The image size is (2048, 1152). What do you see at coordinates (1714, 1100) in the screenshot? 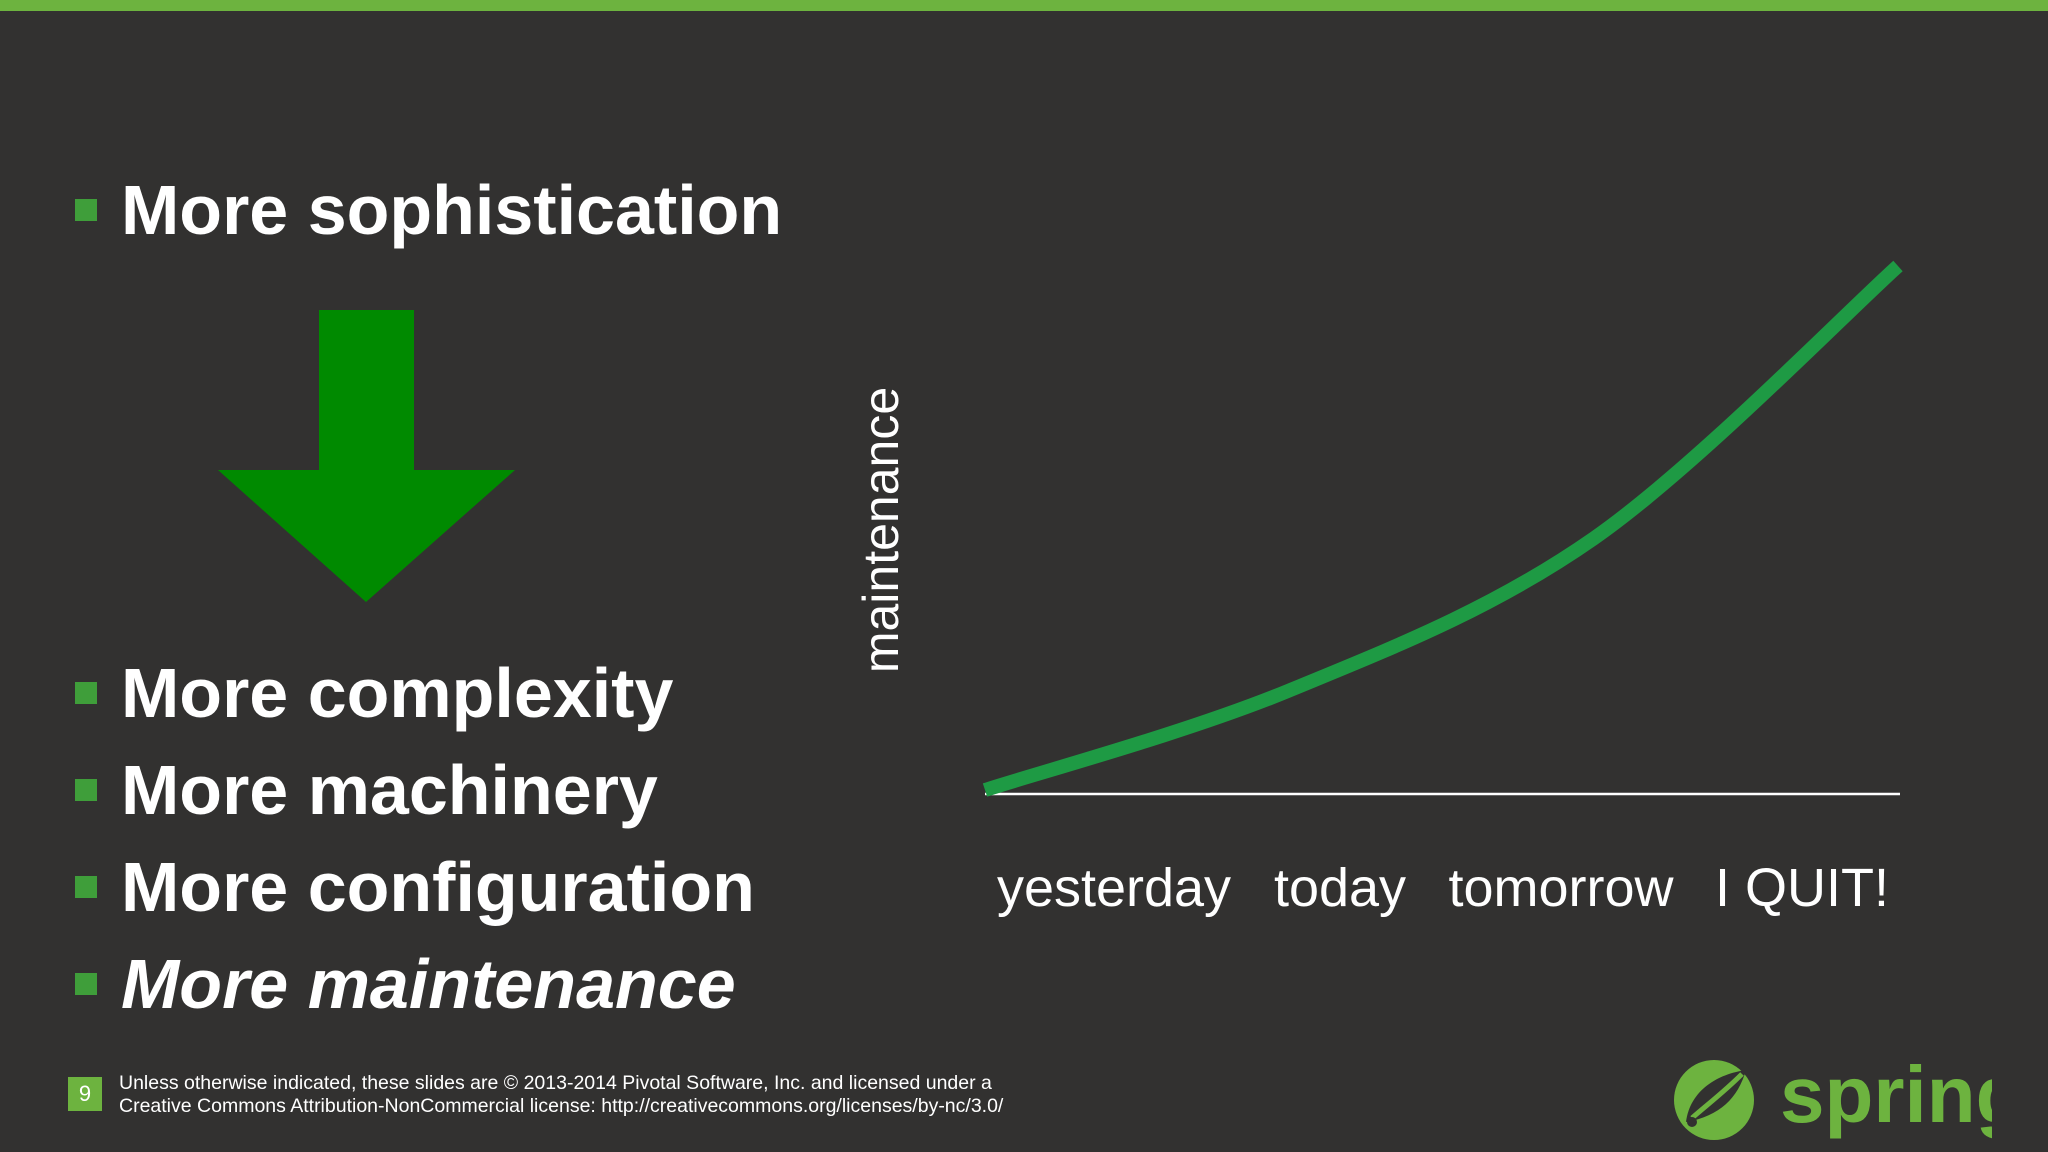
I see `spring-leaf-icon` at bounding box center [1714, 1100].